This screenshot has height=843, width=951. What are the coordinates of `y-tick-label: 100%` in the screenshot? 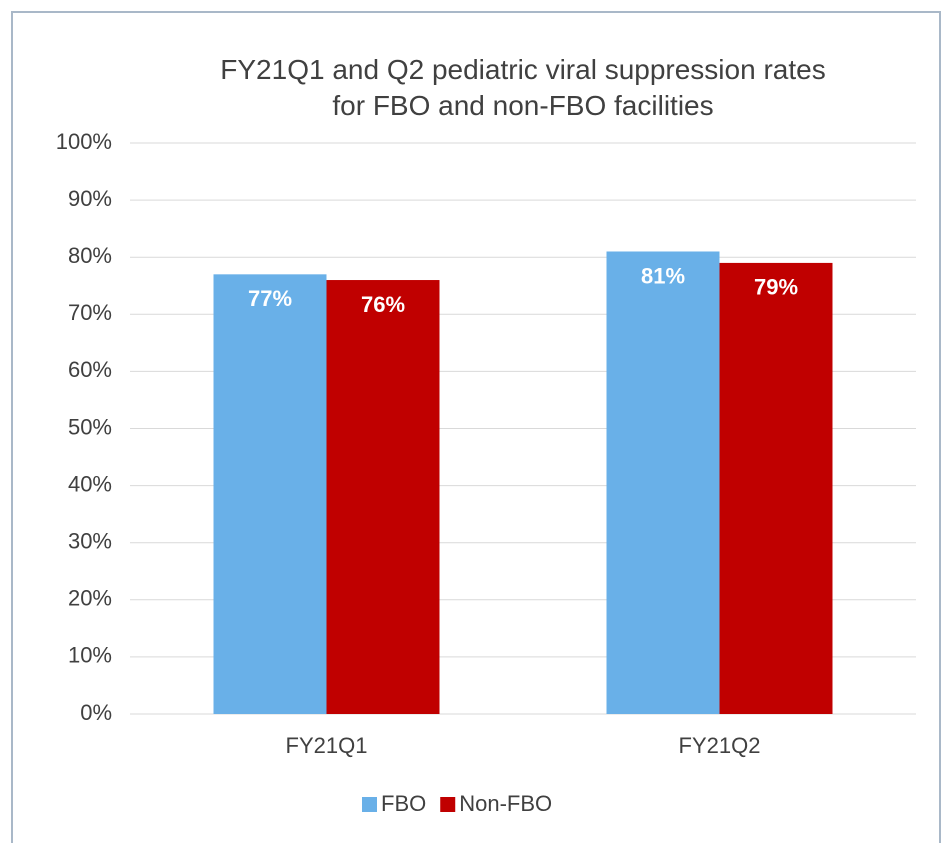 It's located at (84, 141).